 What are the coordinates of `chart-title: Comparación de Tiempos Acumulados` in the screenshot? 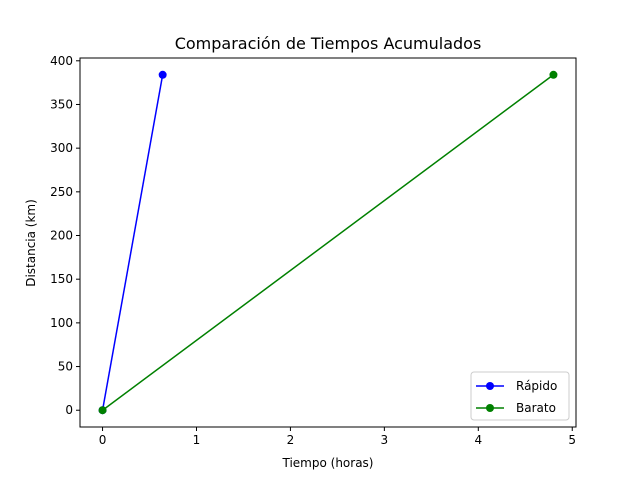 It's located at (328, 43).